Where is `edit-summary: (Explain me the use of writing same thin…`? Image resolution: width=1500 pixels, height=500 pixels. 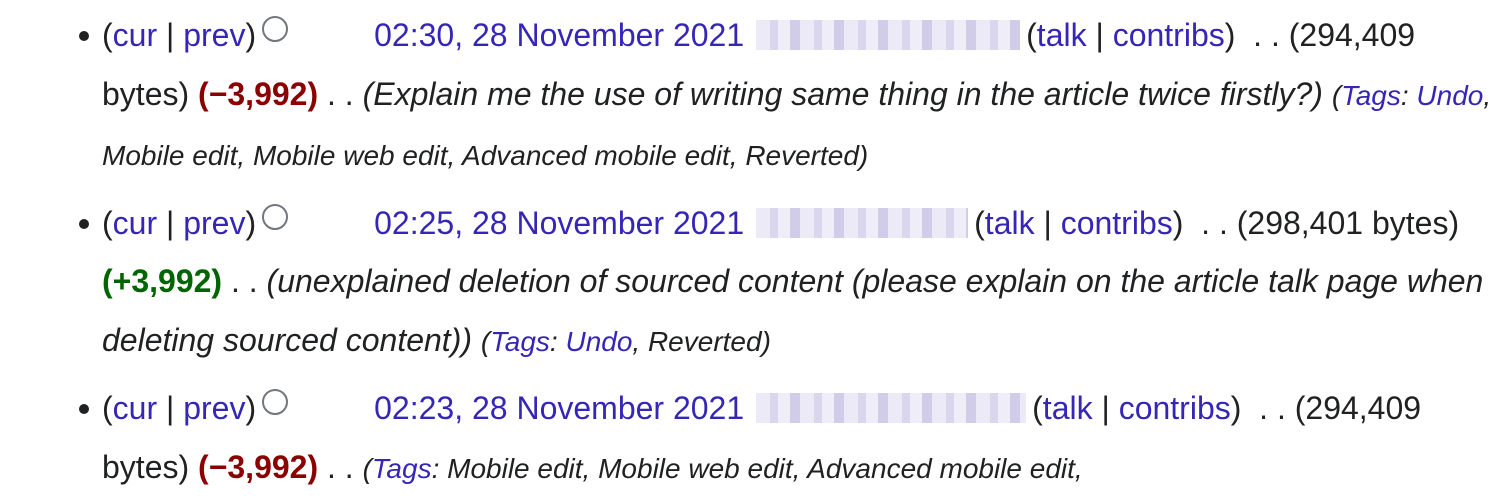 edit-summary: (Explain me the use of writing same thin… is located at coordinates (842, 93).